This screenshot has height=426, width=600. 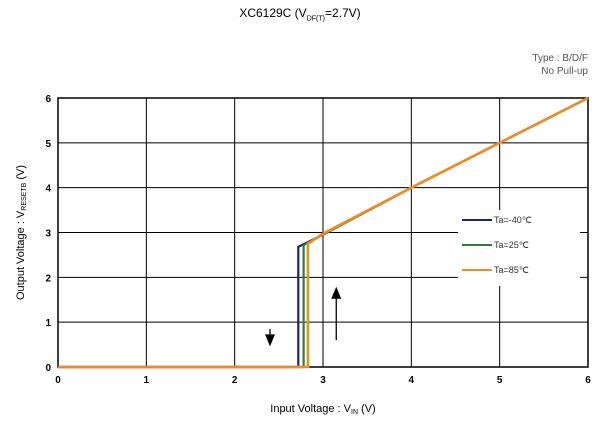 What do you see at coordinates (270, 340) in the screenshot?
I see `arrow-down-head` at bounding box center [270, 340].